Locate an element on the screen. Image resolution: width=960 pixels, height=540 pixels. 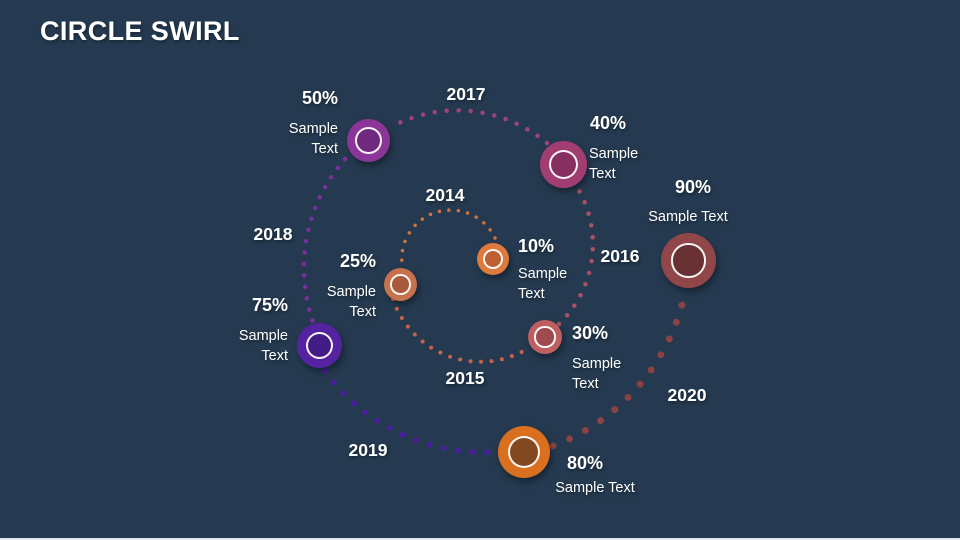
year-label-2018: 2018 is located at coordinates (273, 234).